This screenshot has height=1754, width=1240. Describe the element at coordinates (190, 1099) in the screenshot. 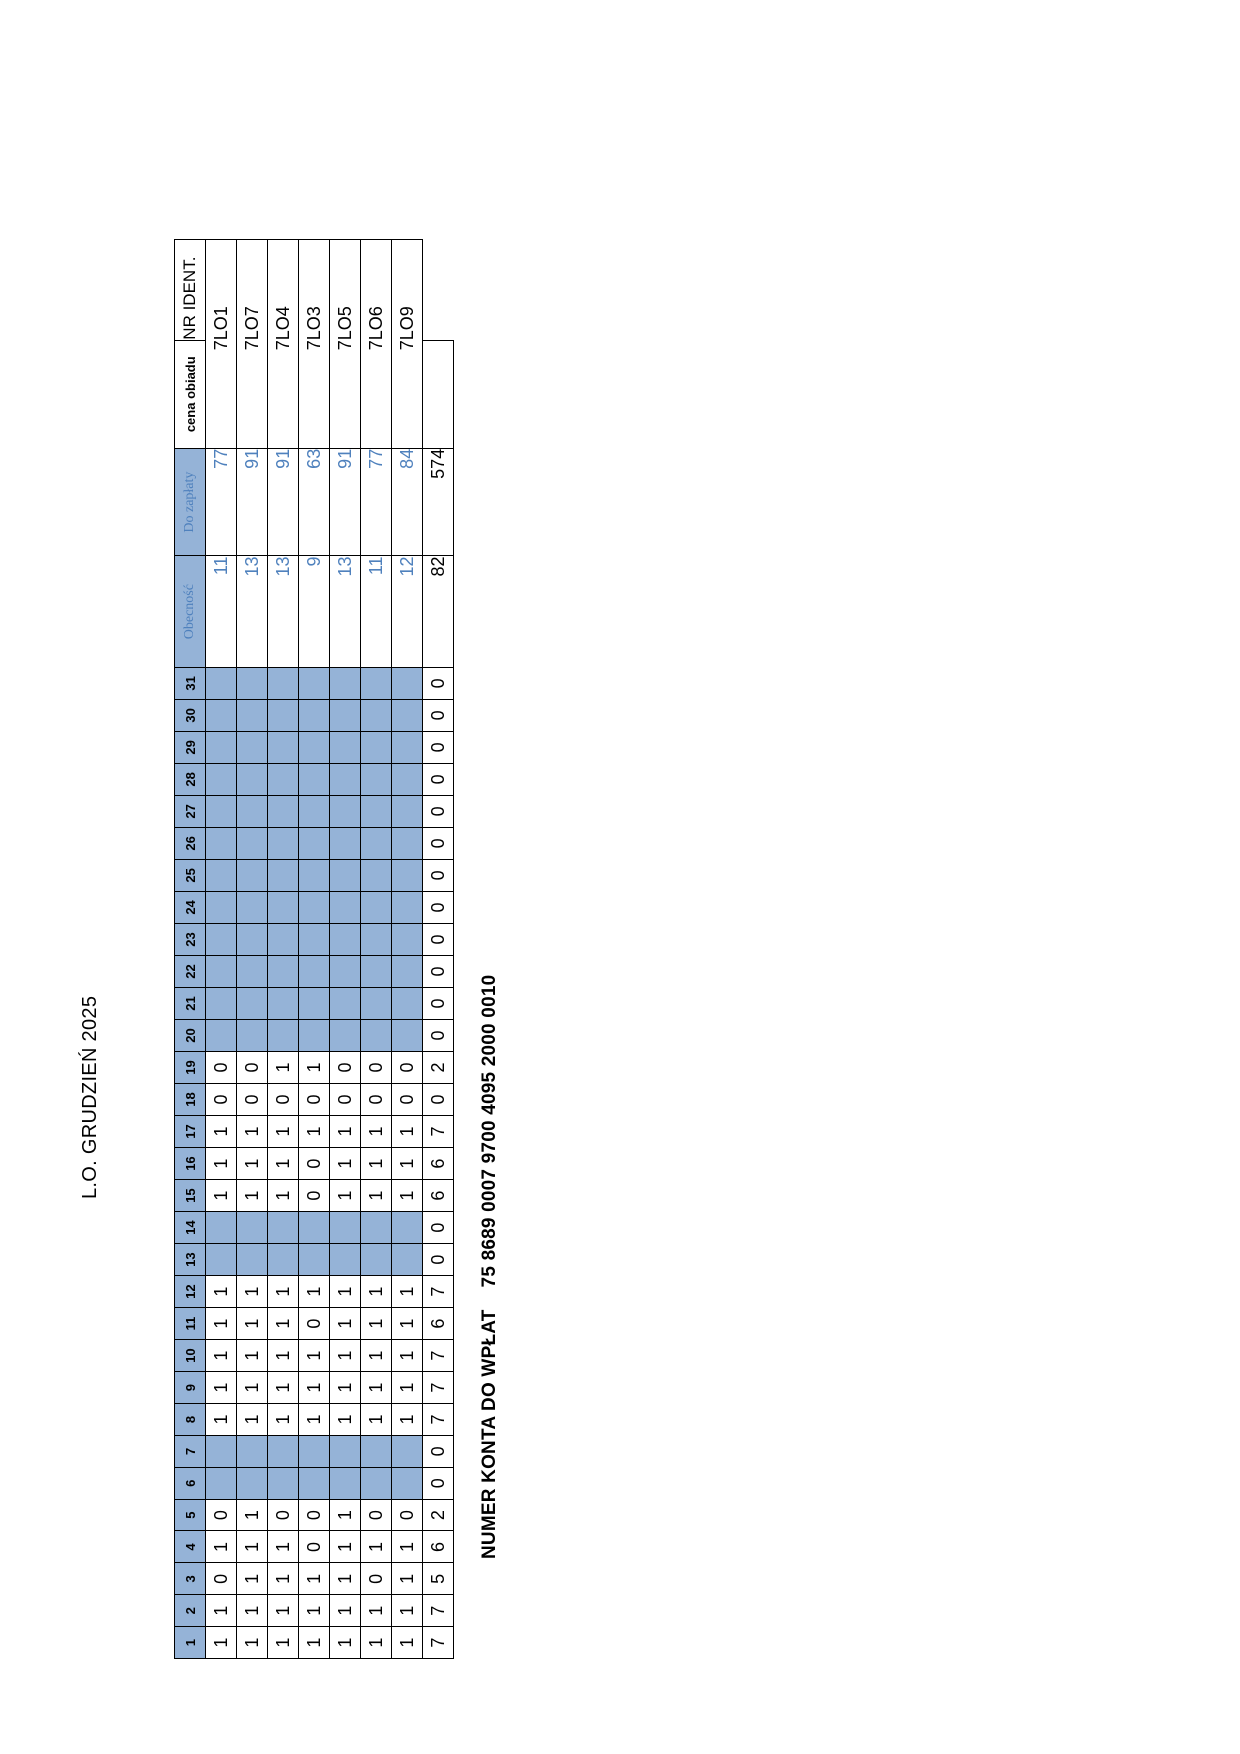

I see `day-header-18: 18` at that location.